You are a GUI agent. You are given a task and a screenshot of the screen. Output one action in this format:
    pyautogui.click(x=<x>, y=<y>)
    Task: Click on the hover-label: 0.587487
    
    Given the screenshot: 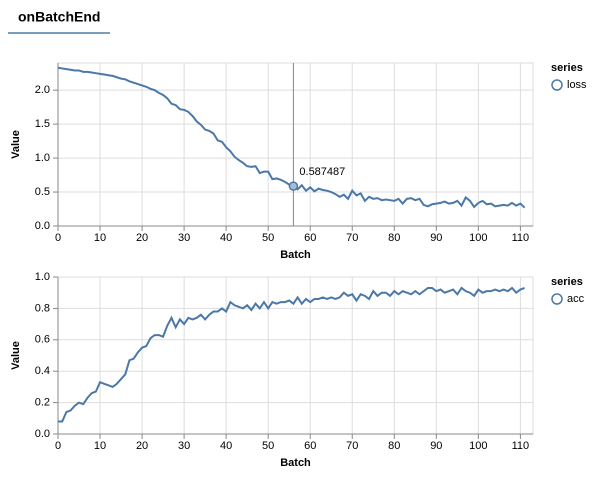 What is the action you would take?
    pyautogui.click(x=322, y=172)
    